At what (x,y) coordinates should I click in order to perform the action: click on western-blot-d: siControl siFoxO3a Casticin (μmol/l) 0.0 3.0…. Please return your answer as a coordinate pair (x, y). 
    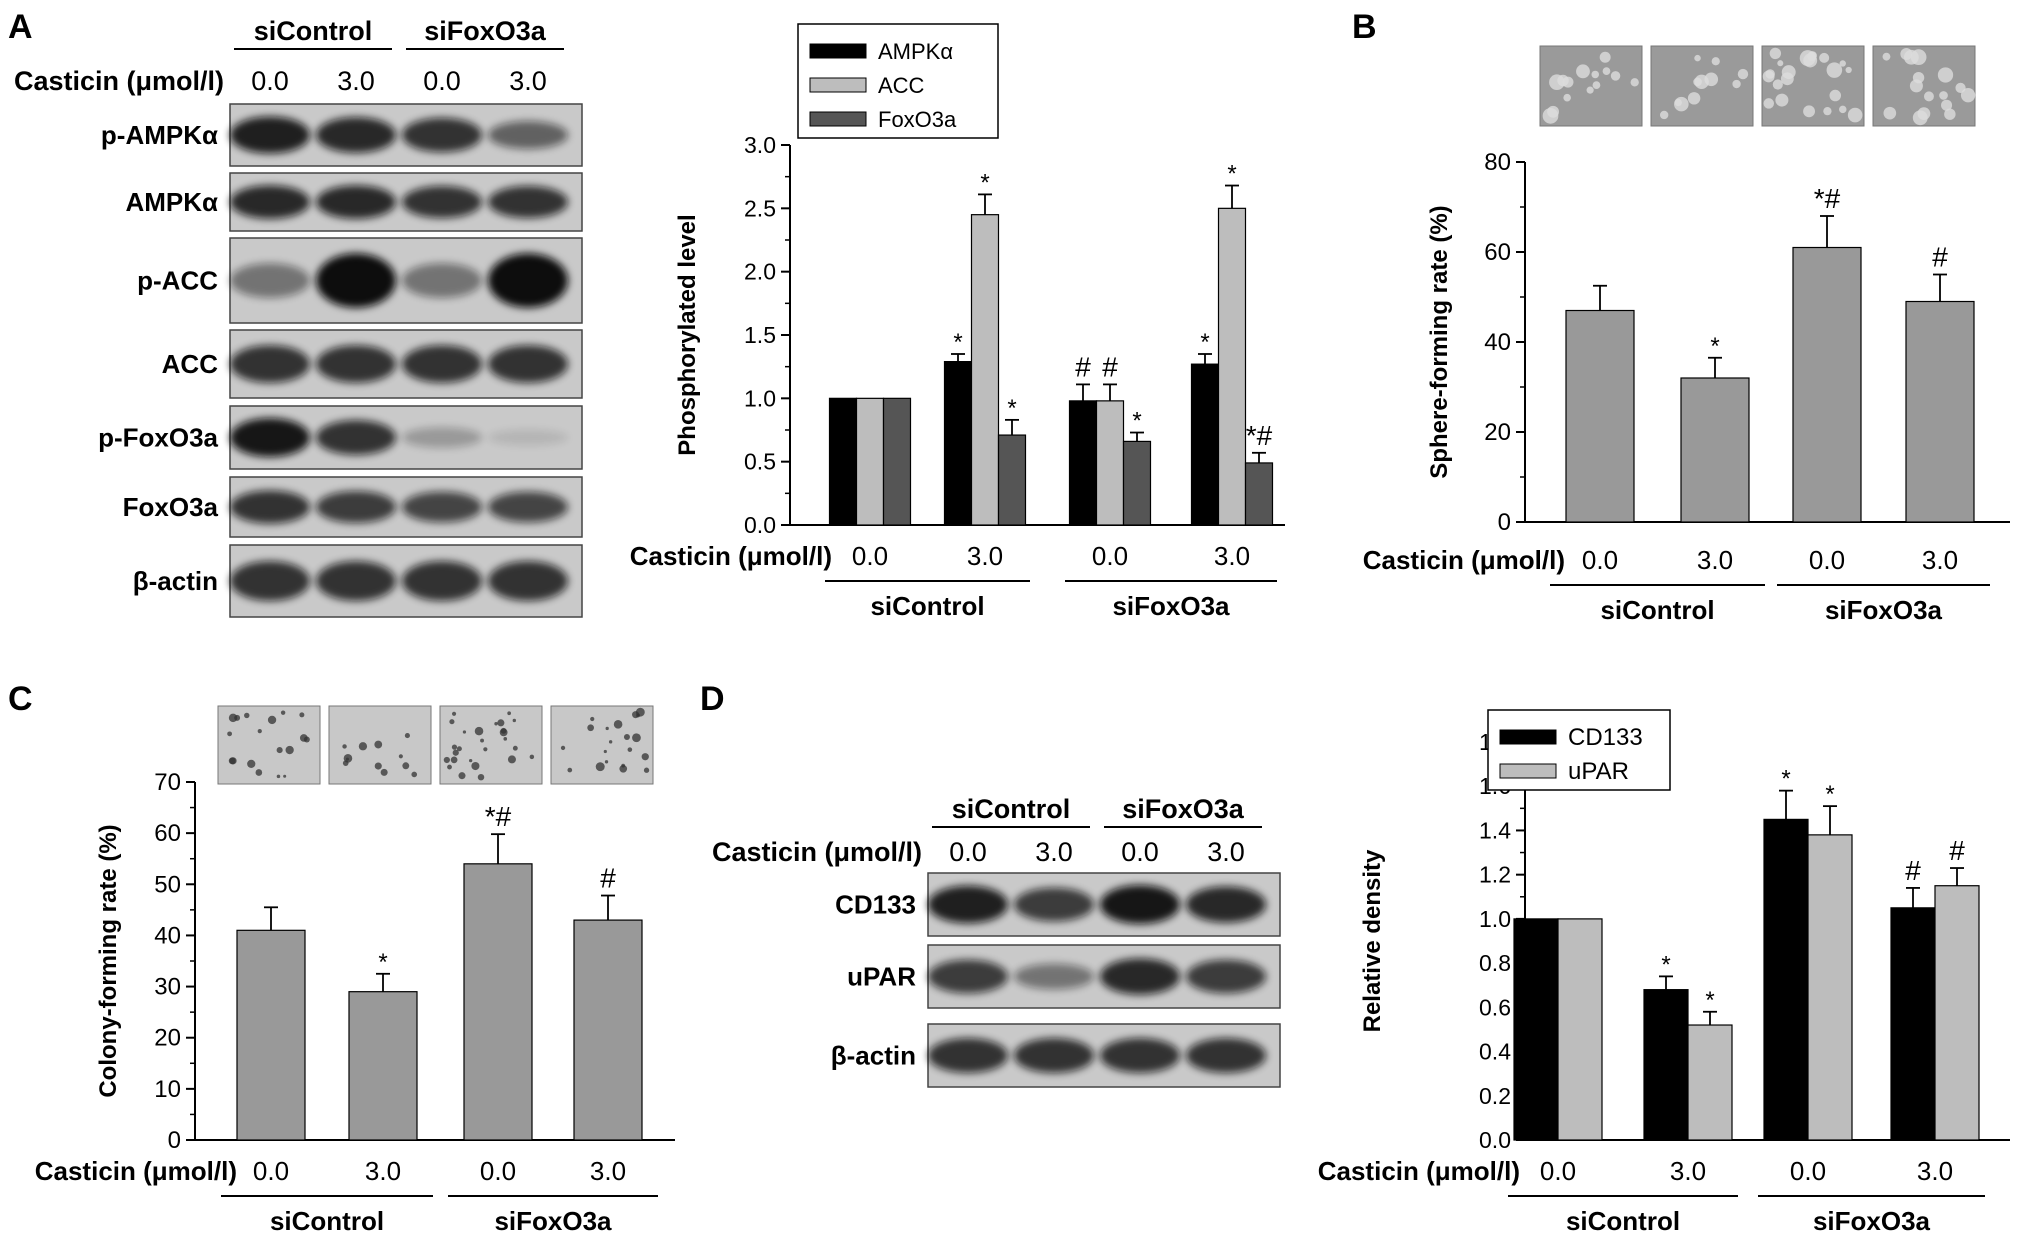
    Looking at the image, I should click on (996, 941).